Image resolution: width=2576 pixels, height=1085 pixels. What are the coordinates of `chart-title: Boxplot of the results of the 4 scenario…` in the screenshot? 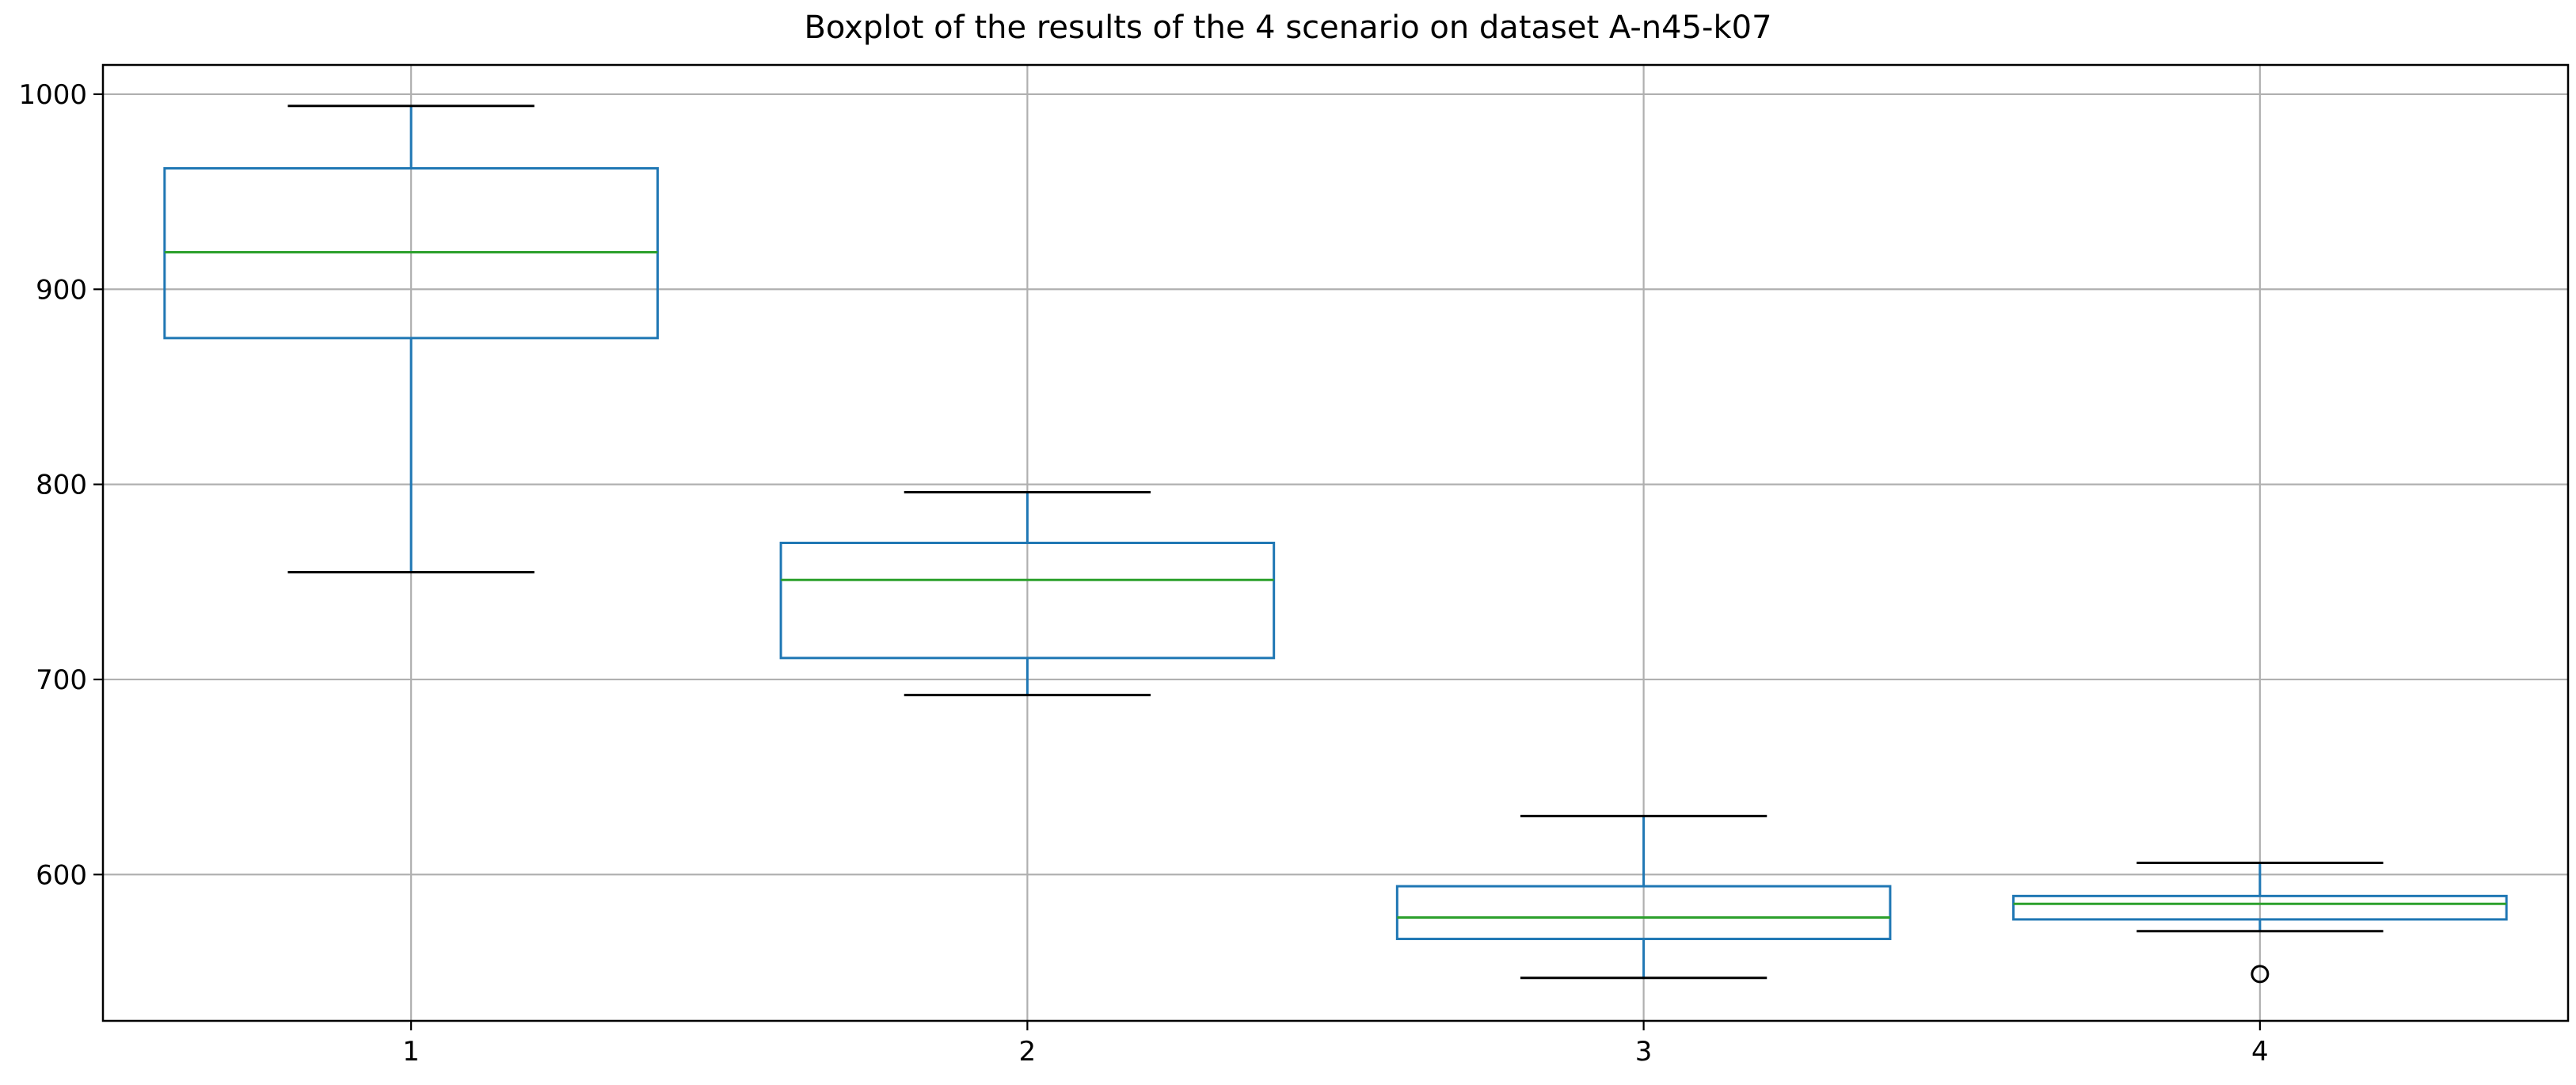 It's located at (1288, 28).